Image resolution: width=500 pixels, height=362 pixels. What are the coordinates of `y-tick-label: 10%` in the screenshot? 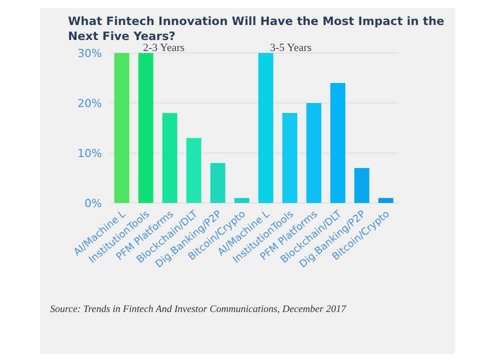 It's located at (90, 153).